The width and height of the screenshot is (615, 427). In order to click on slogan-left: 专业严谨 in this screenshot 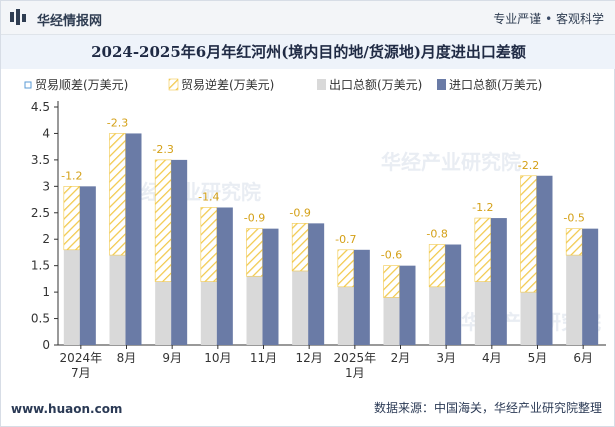, I will do `click(517, 19)`.